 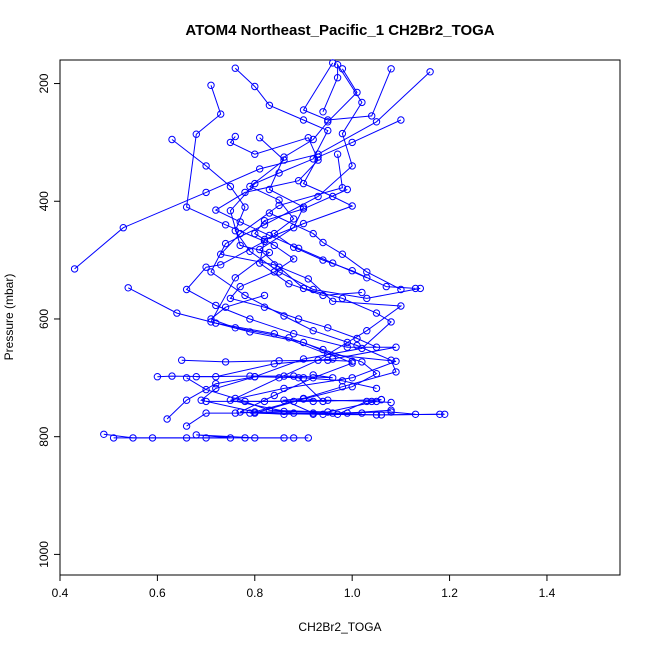 What do you see at coordinates (44, 554) in the screenshot?
I see `y-tick-label: 1000` at bounding box center [44, 554].